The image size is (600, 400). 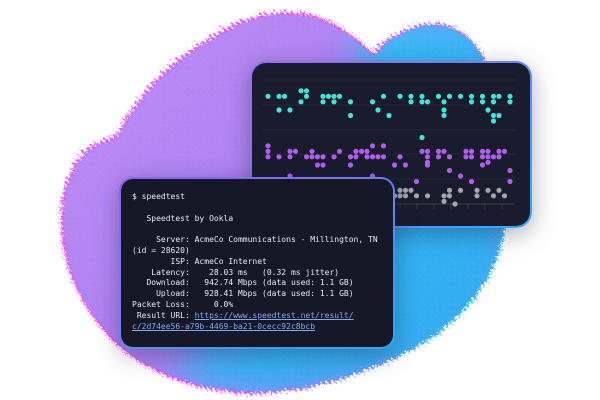 I want to click on dot-plot-gridlines, so click(x=389, y=129).